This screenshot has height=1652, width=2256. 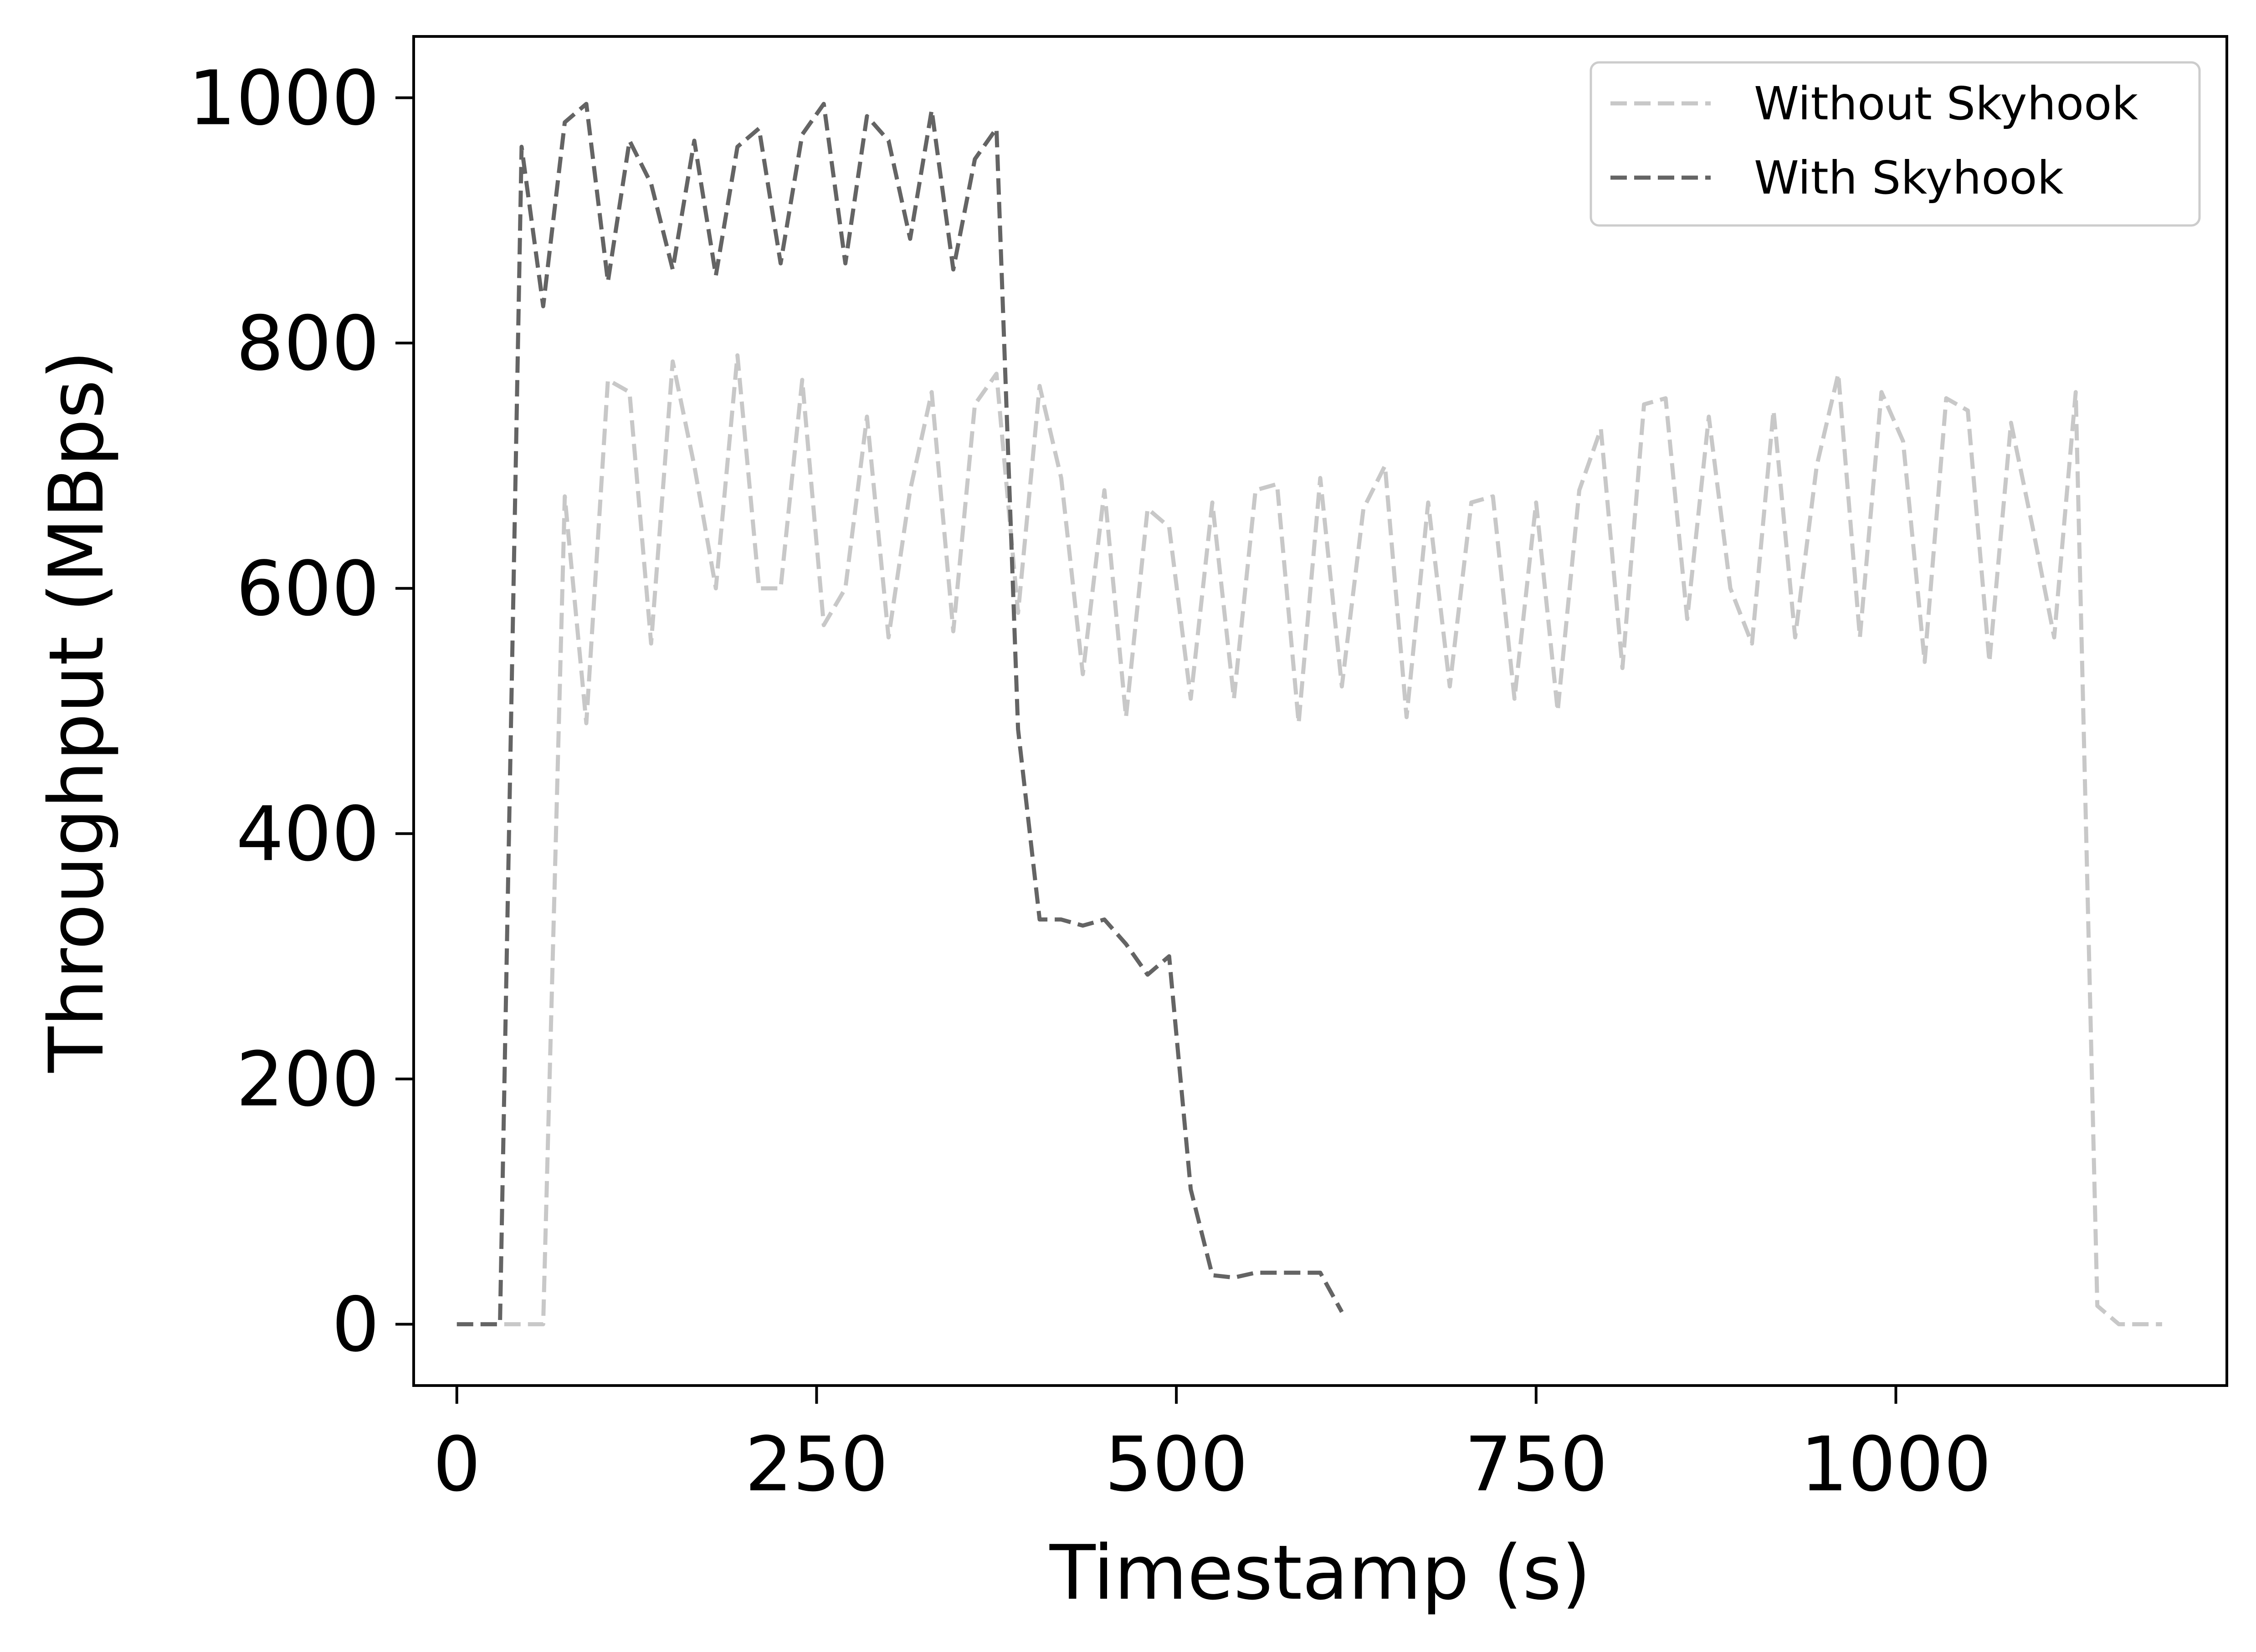 What do you see at coordinates (1176, 1465) in the screenshot?
I see `x-tick-label: 500` at bounding box center [1176, 1465].